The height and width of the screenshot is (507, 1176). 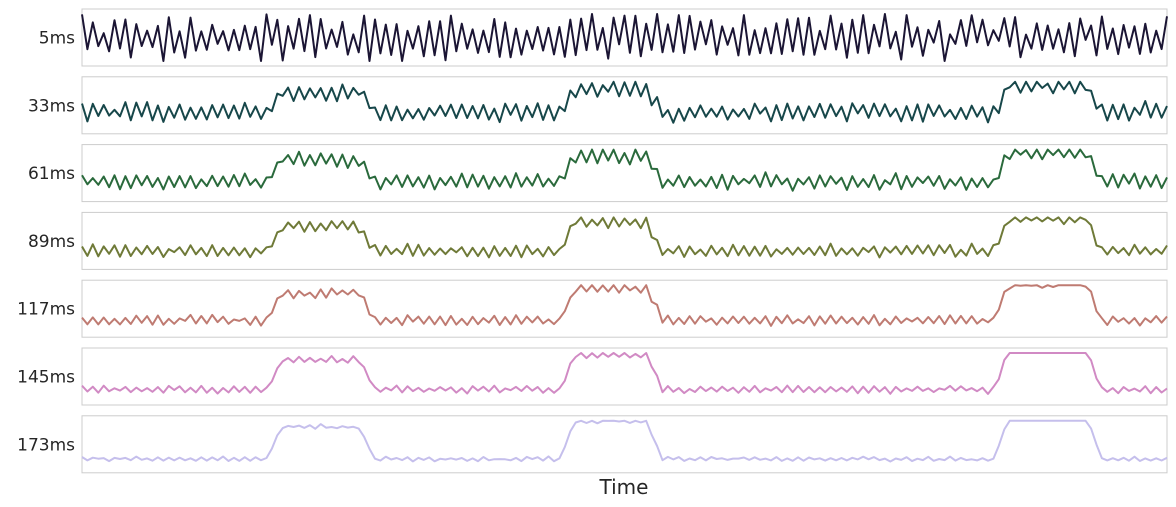 I want to click on series-line-89ms, so click(x=624, y=237).